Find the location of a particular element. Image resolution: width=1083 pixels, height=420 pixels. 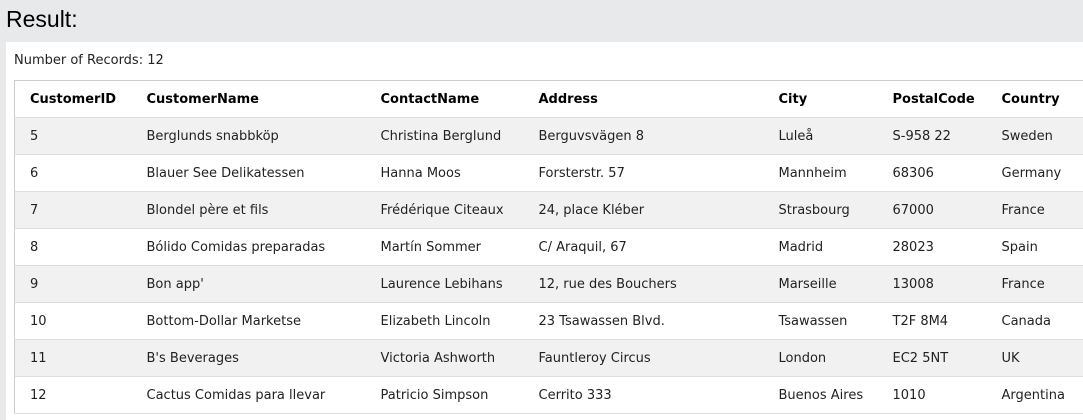

cell-address: C/ Araquil, 67 is located at coordinates (643, 247).